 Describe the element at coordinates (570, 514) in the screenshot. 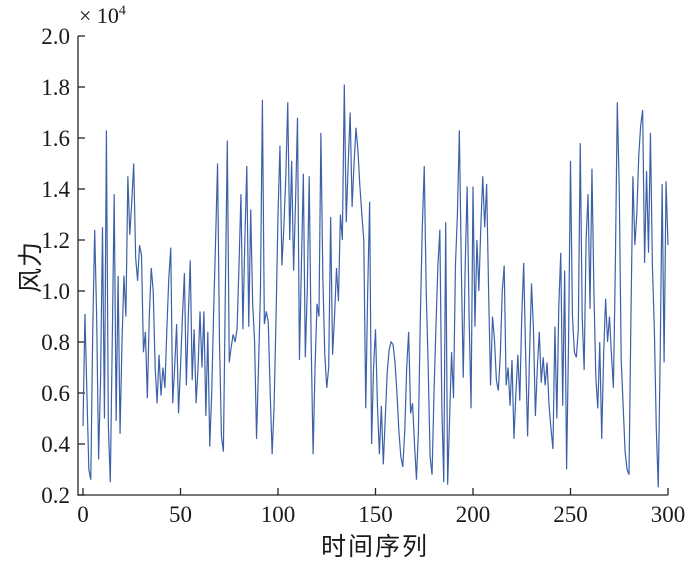

I see `x-tick-label: 250` at that location.